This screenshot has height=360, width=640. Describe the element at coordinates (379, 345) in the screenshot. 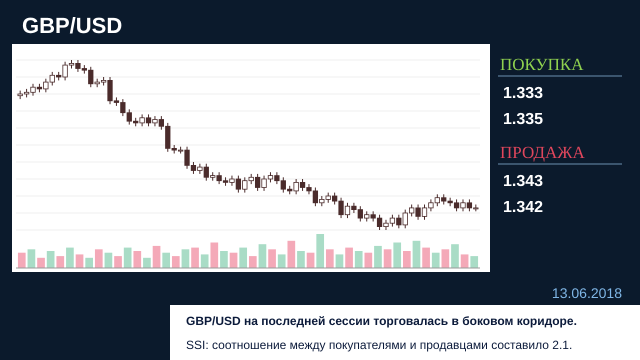

I see `text: SSI: соотношение между покупателями и продавцами составило 2.1.` at that location.